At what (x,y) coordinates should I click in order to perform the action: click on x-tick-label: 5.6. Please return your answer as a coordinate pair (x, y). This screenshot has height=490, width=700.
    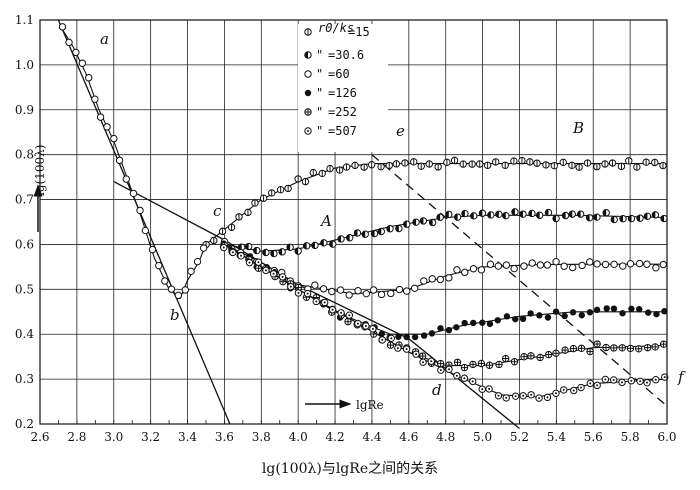
    Looking at the image, I should click on (593, 437).